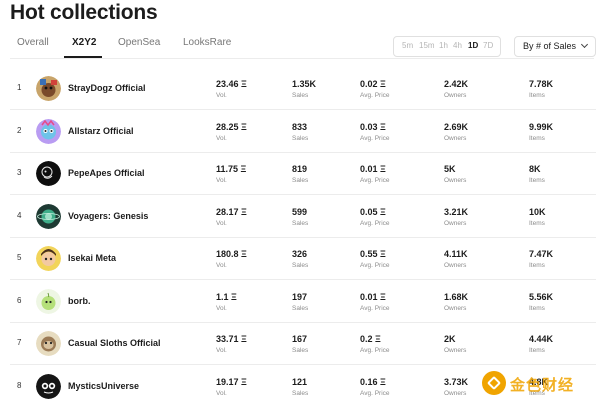 This screenshot has width=600, height=404. What do you see at coordinates (494, 383) in the screenshot?
I see `gold-finance-logo-icon` at bounding box center [494, 383].